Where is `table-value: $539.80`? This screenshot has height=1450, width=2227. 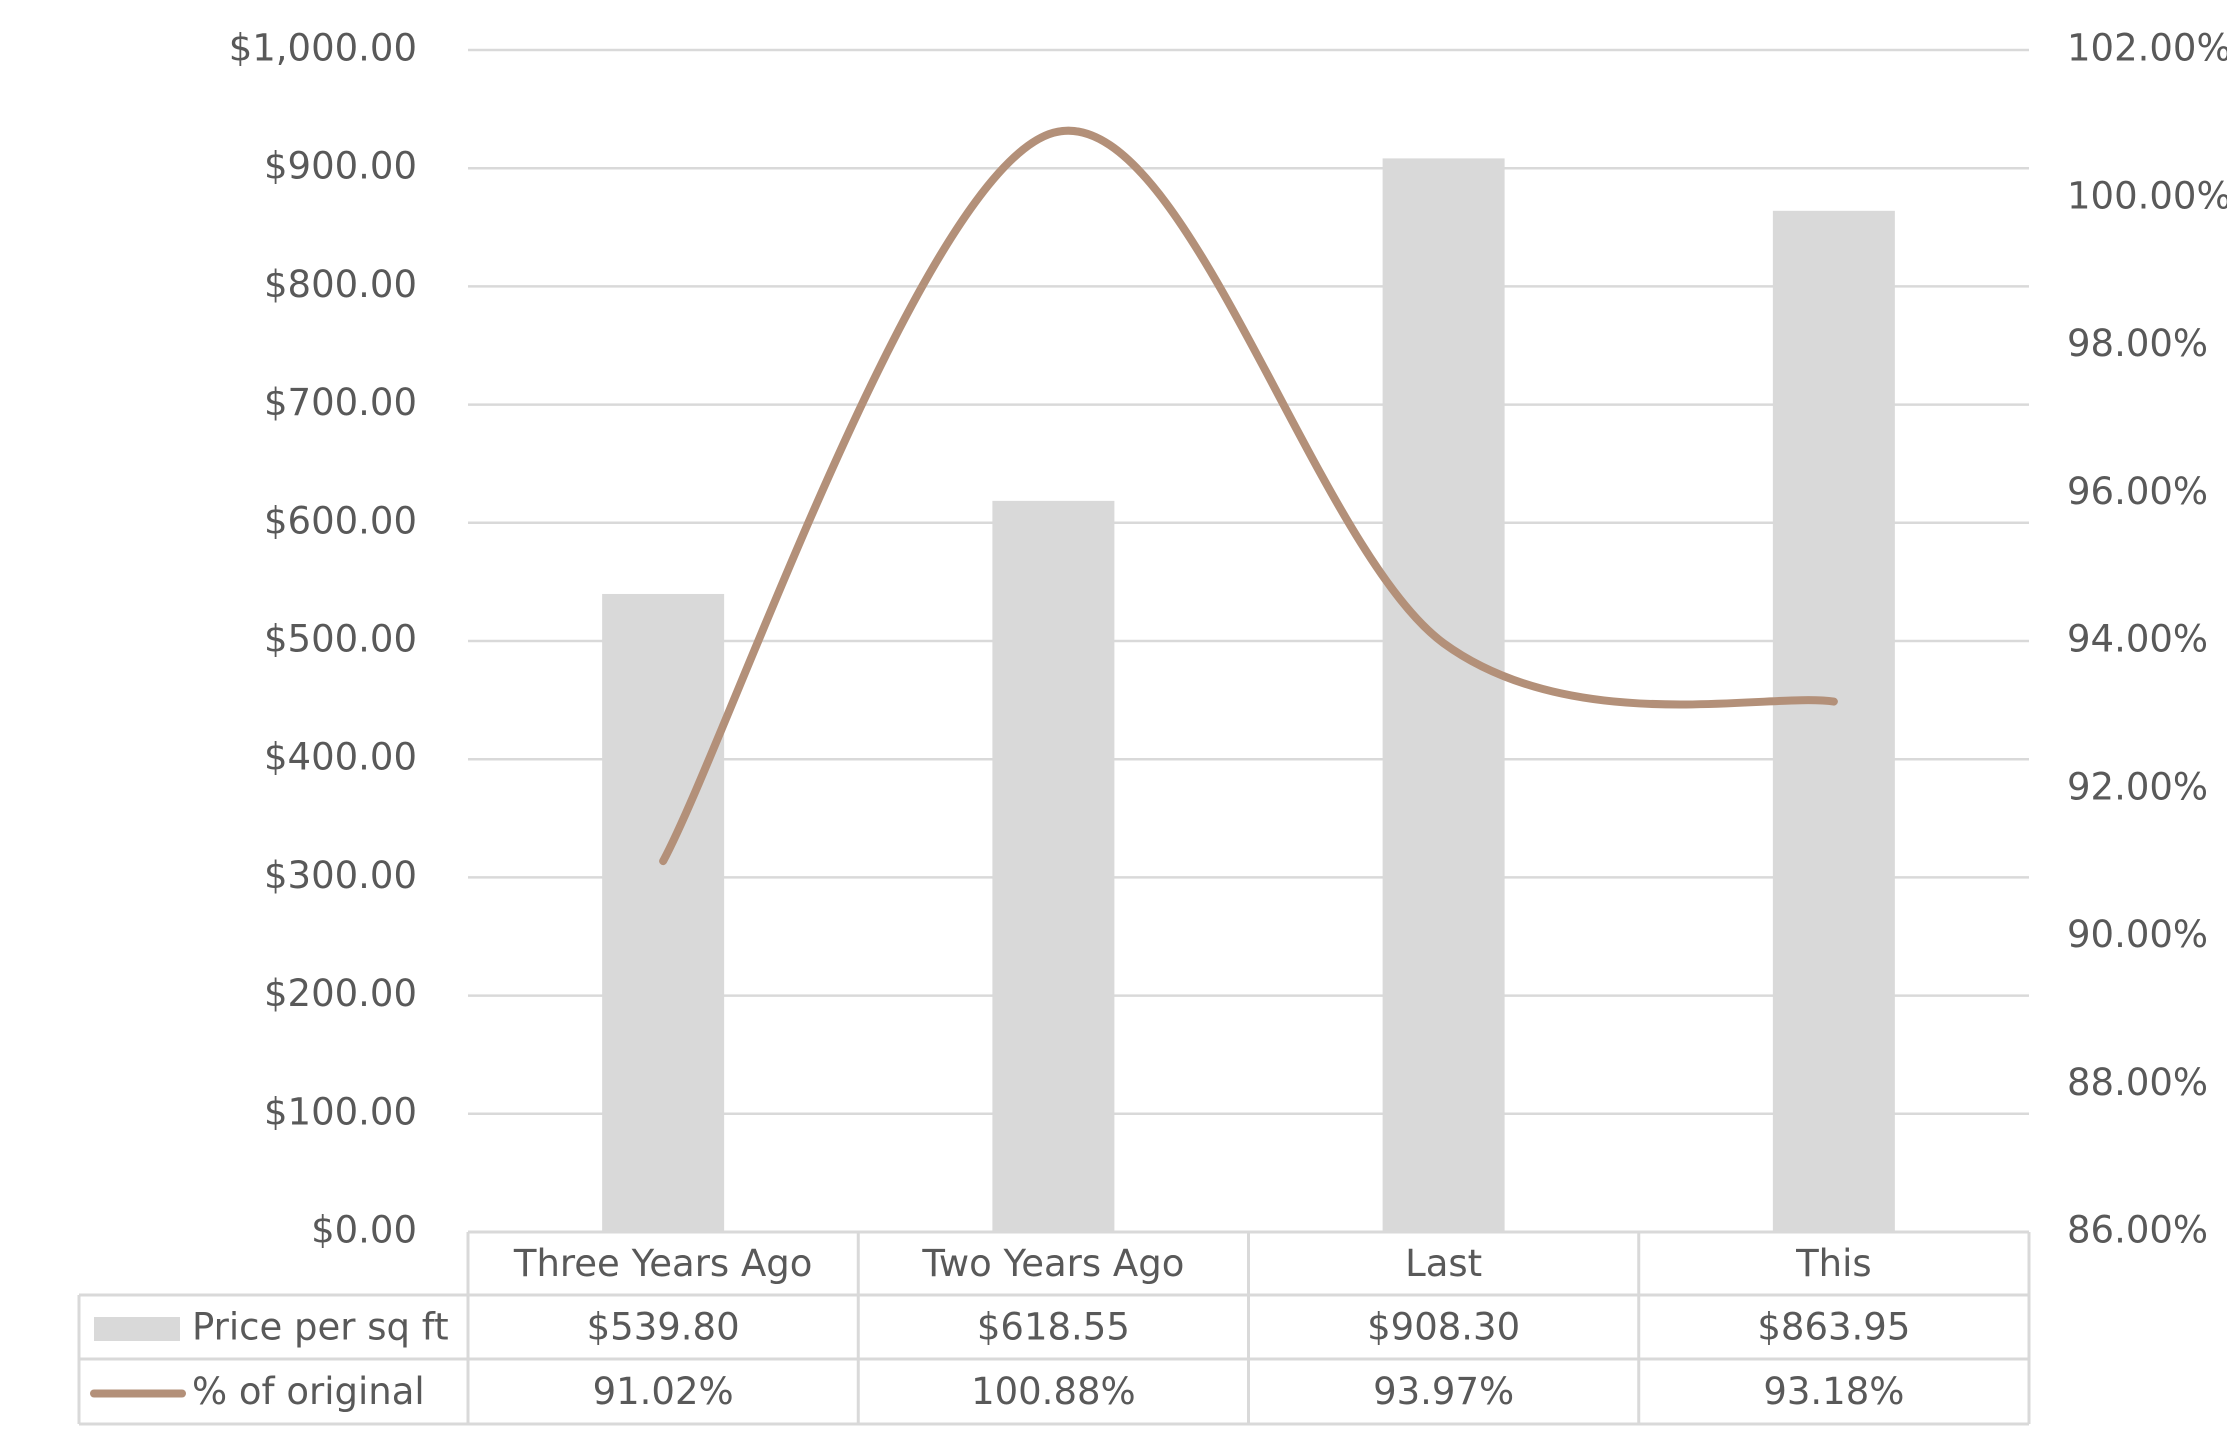 table-value: $539.80 is located at coordinates (663, 1327).